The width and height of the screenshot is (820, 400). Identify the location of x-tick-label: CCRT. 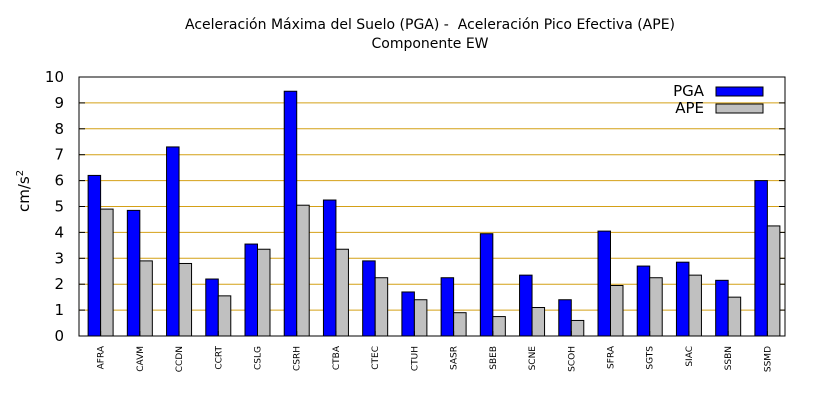
(219, 358).